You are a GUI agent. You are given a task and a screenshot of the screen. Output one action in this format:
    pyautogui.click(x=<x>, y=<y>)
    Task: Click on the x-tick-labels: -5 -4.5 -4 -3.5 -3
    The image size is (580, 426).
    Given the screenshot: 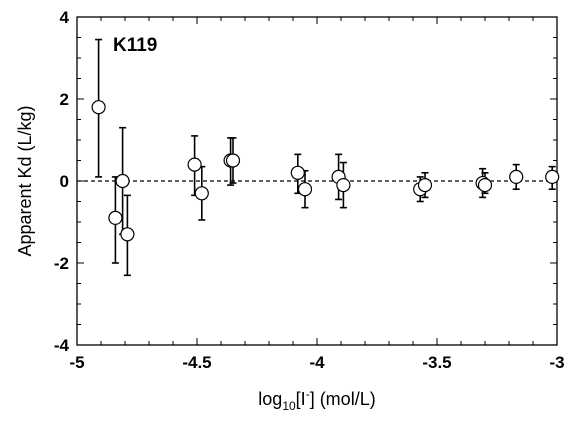 What is the action you would take?
    pyautogui.click(x=316, y=362)
    